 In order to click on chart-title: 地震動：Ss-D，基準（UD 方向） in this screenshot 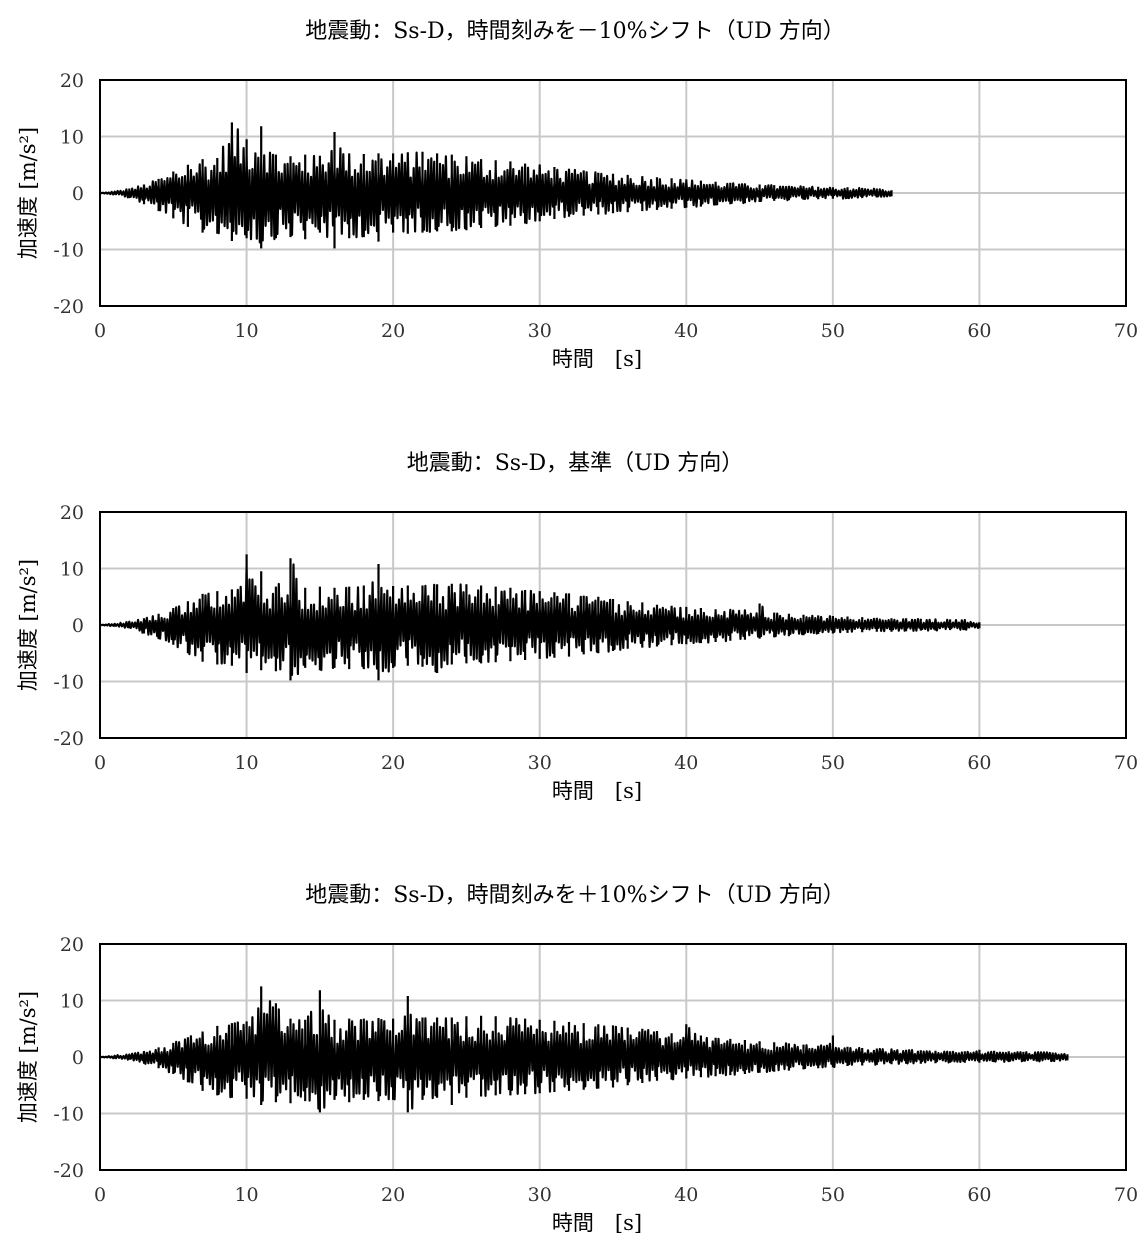, I will do `click(575, 463)`.